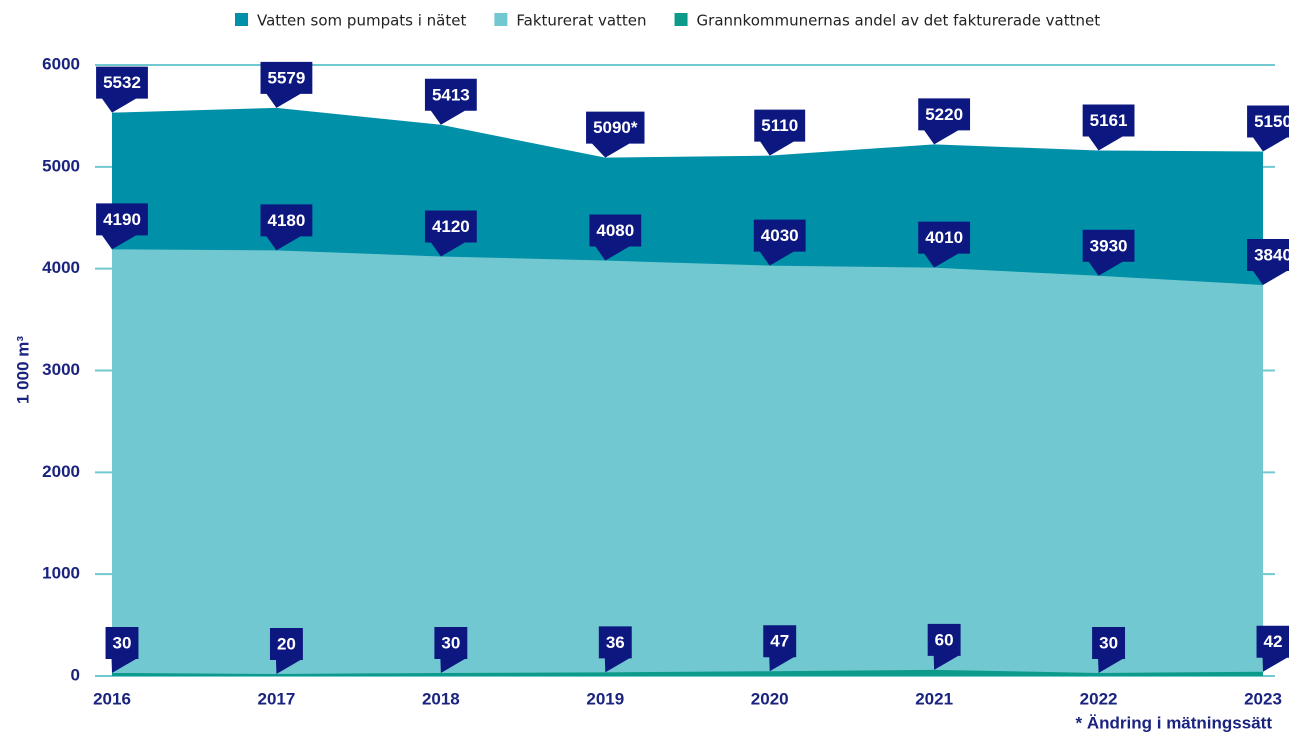 The height and width of the screenshot is (745, 1289). I want to click on area, so click(687, 672).